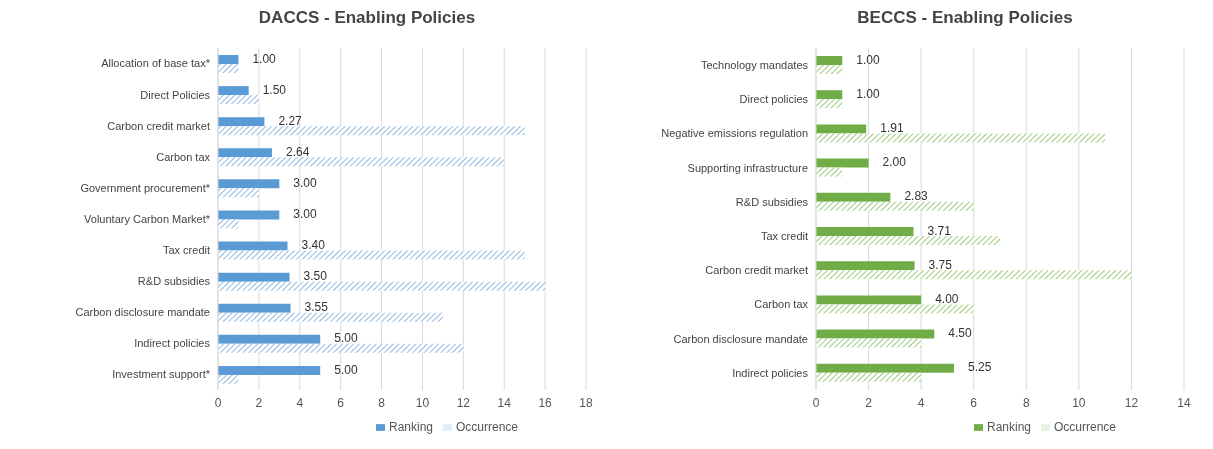 This screenshot has width=1213, height=449. What do you see at coordinates (147, 218) in the screenshot?
I see `y-tick-label: Voluntary Carbon Market*` at bounding box center [147, 218].